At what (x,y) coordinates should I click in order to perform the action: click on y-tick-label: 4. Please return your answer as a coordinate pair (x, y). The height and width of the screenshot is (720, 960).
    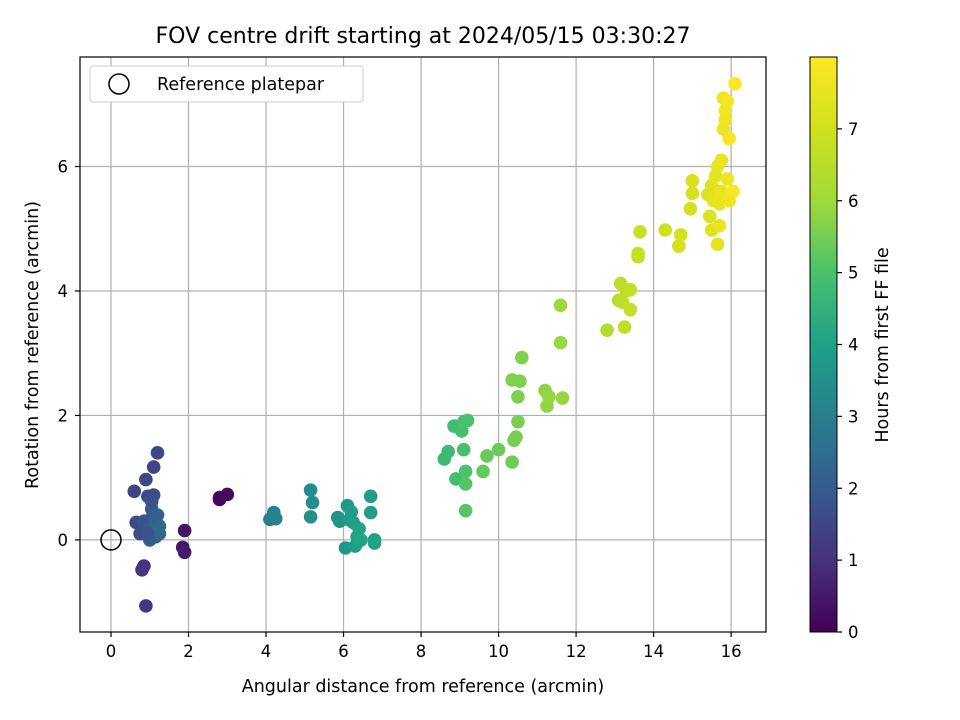
    Looking at the image, I should click on (63, 291).